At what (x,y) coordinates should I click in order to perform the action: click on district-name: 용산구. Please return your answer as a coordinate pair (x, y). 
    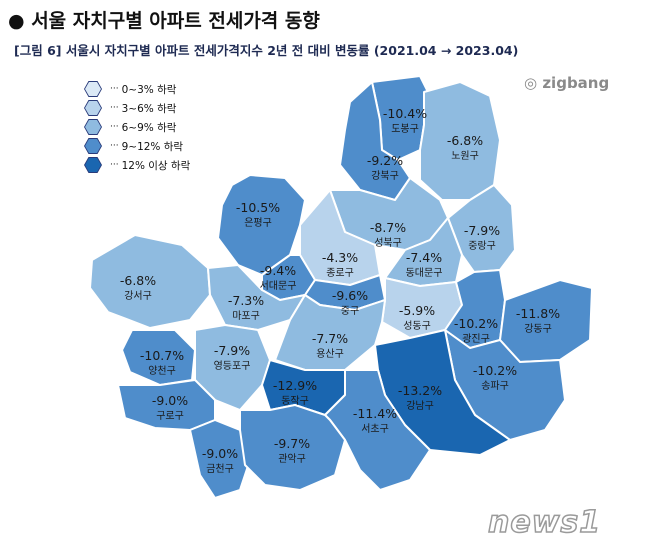
    Looking at the image, I should click on (330, 354).